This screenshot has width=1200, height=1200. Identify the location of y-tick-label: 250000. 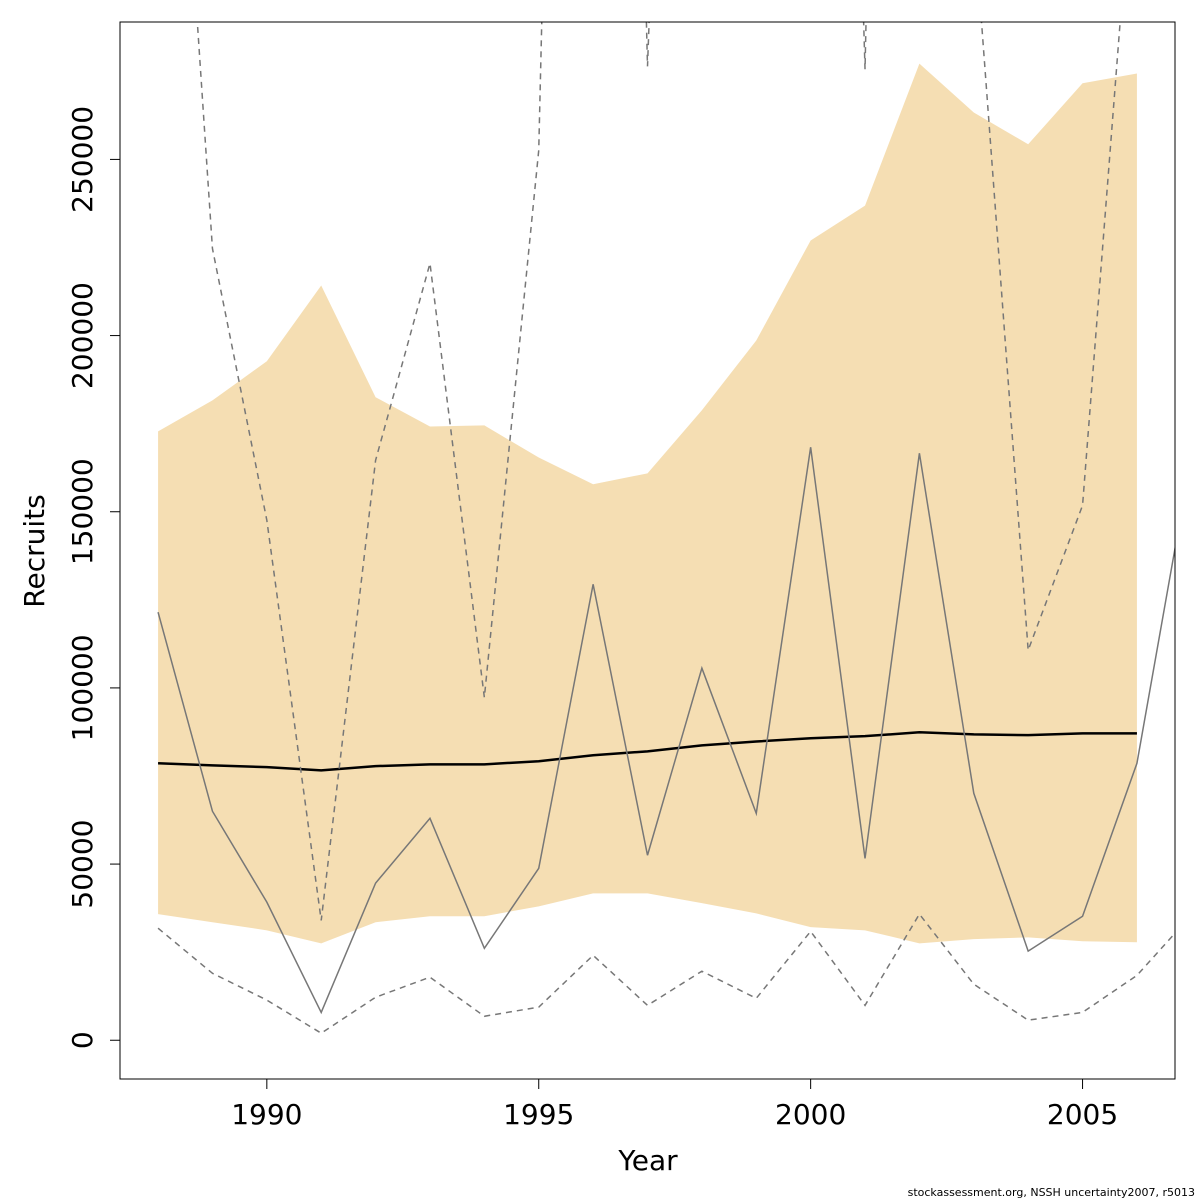
(82, 159).